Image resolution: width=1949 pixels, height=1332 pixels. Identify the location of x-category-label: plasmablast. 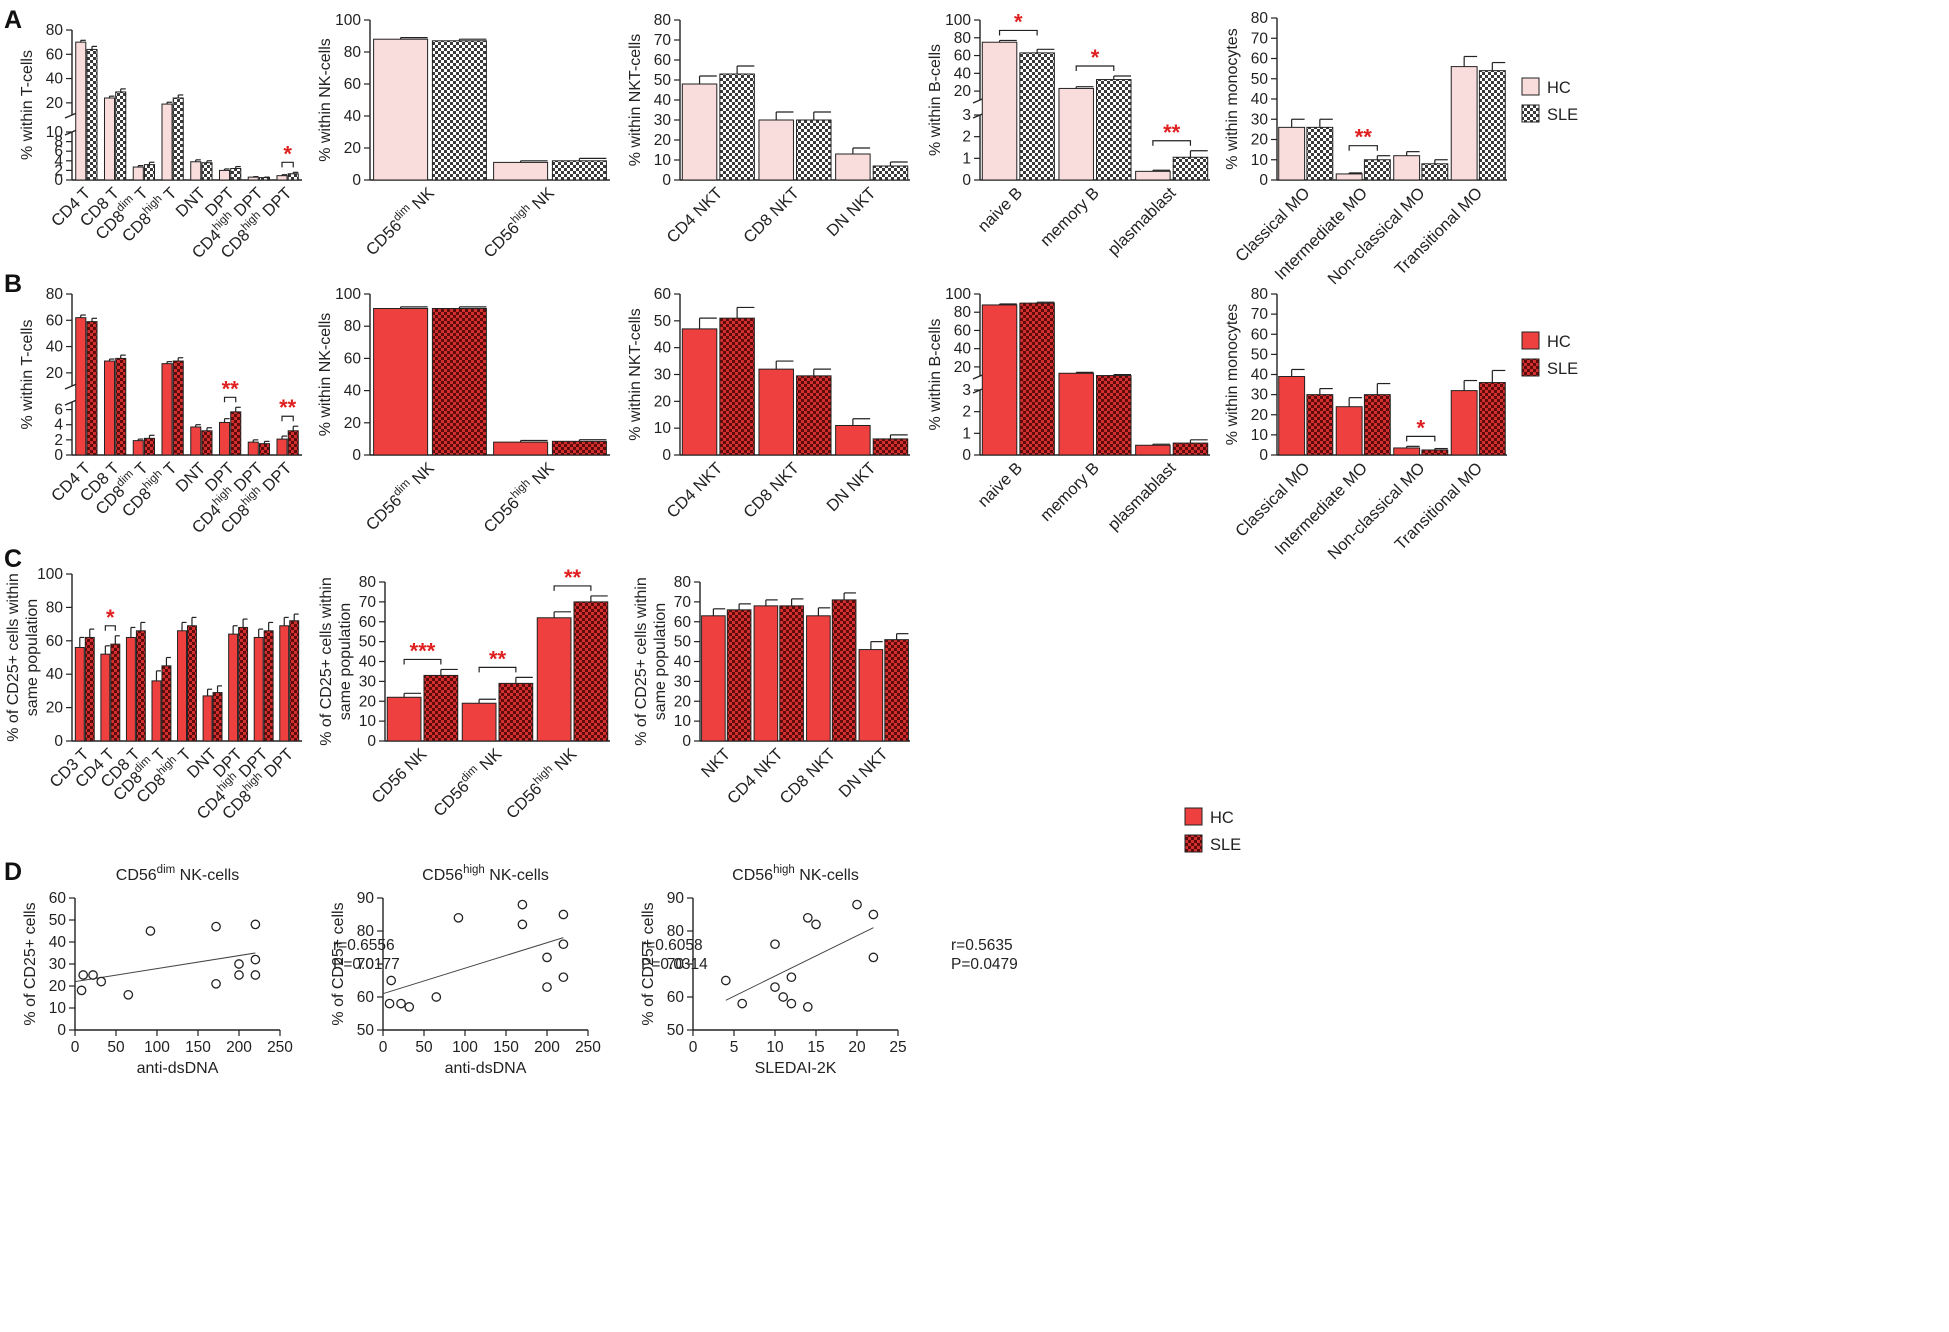
(1142, 496).